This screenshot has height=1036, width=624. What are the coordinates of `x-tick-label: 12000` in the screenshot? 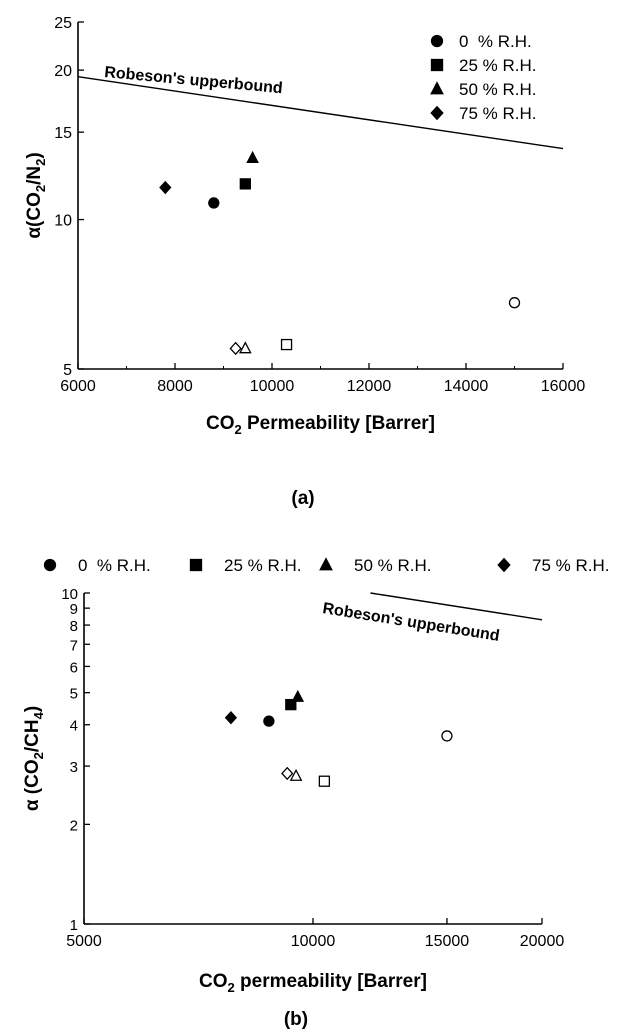 It's located at (369, 386).